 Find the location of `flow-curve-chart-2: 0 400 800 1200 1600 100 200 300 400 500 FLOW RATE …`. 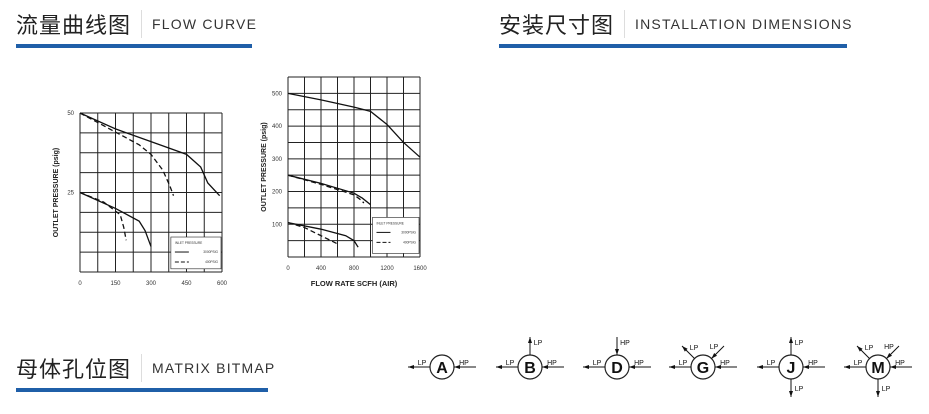

flow-curve-chart-2: 0 400 800 1200 1600 100 200 300 400 500 FLOW RATE … is located at coordinates (344, 182).